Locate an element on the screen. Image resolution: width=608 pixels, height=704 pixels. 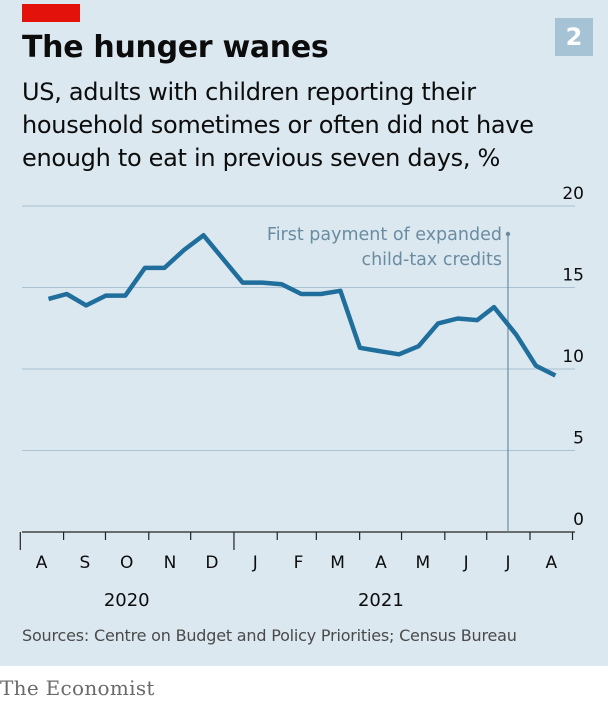
brand-red-tag is located at coordinates (51, 13).